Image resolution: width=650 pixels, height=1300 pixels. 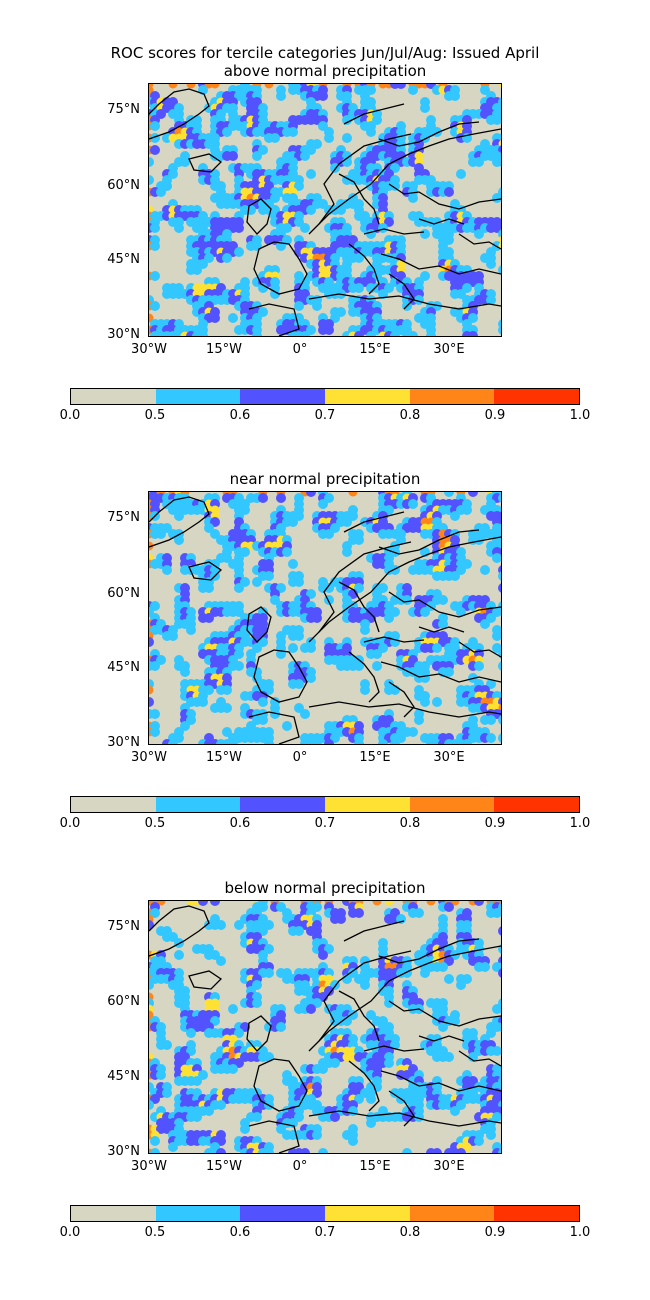 What do you see at coordinates (325, 71) in the screenshot?
I see `panel-subtitle: above normal precipitation` at bounding box center [325, 71].